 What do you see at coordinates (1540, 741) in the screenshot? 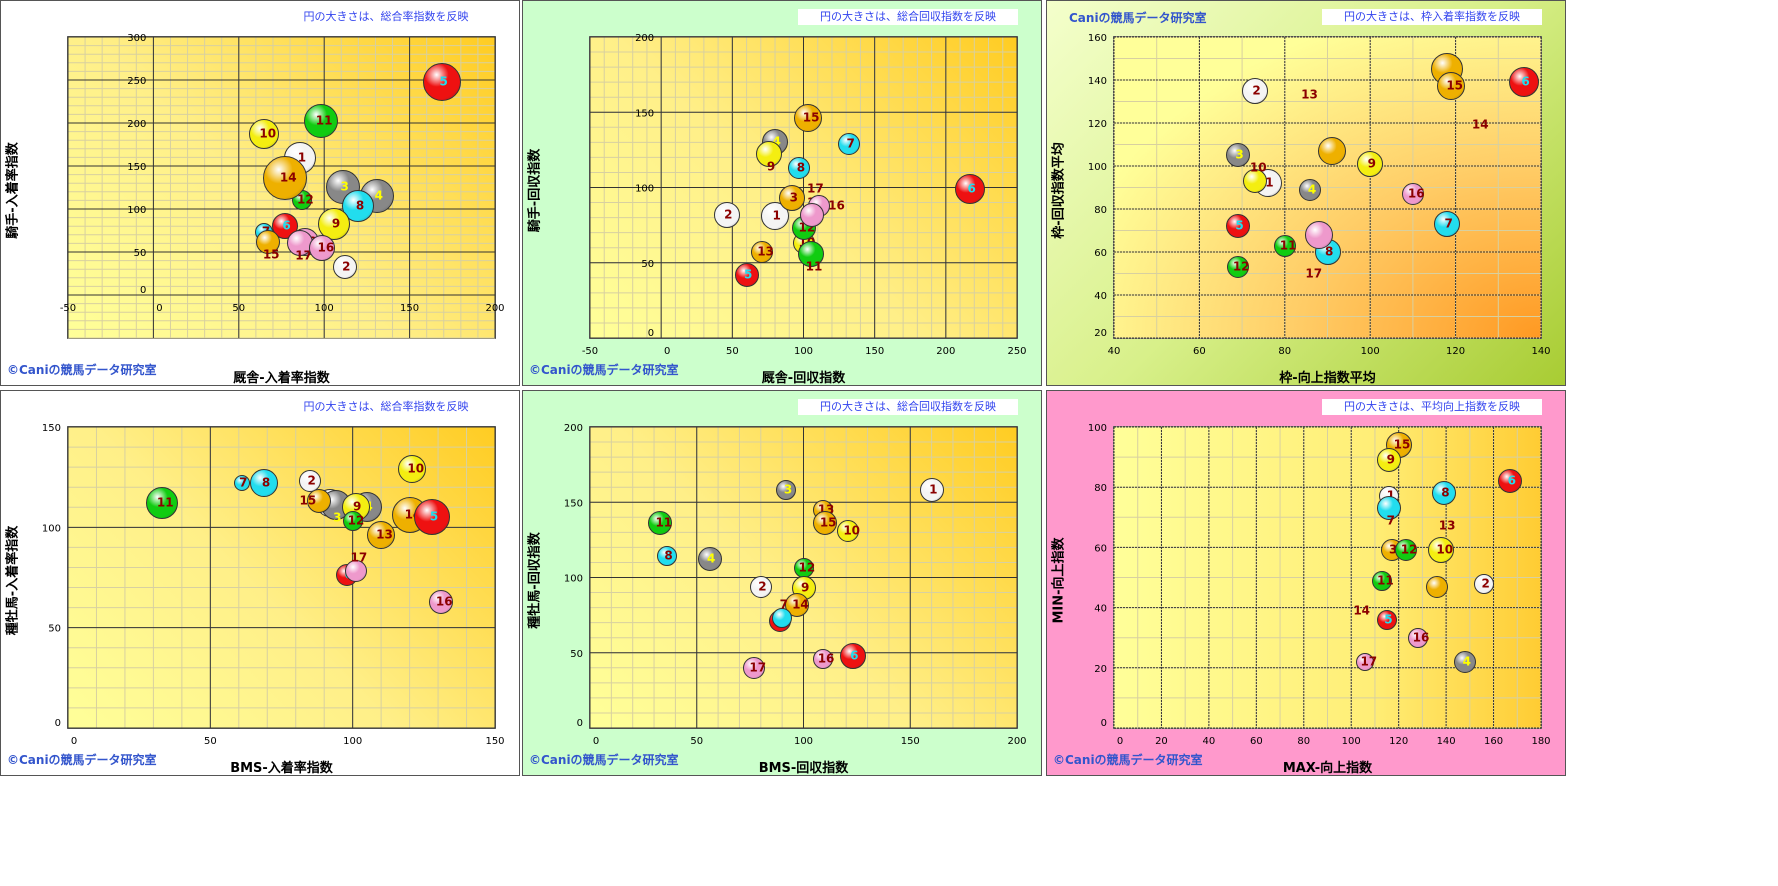
I see `x-tick-label: 180` at bounding box center [1540, 741].